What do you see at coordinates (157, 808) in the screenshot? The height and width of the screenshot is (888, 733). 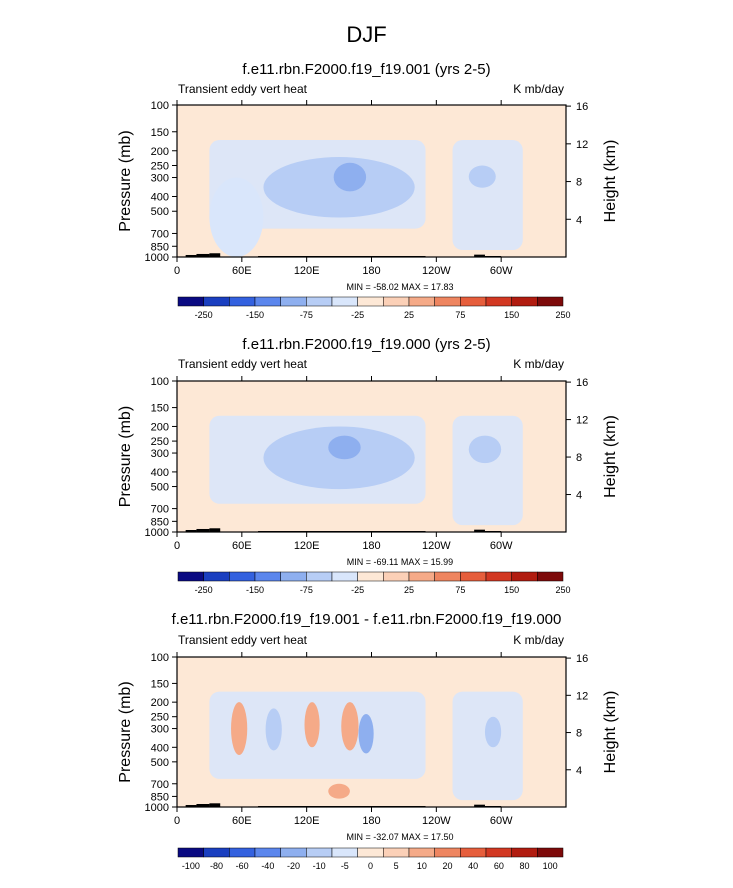 I see `panel-3-ytick-label-9: 1000` at bounding box center [157, 808].